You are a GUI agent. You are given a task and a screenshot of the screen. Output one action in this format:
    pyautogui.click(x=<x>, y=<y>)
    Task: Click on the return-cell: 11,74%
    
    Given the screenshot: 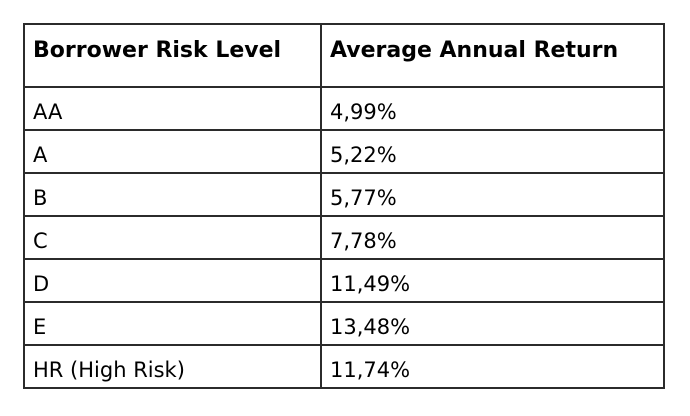 What is the action you would take?
    pyautogui.click(x=492, y=366)
    